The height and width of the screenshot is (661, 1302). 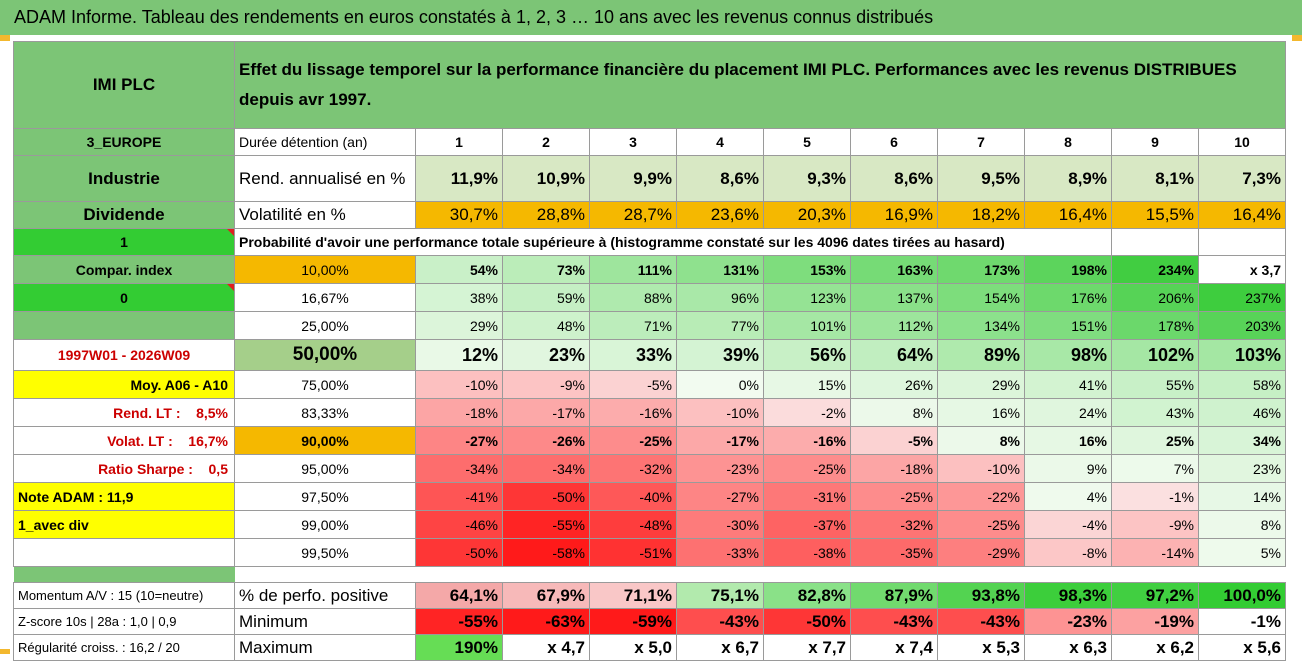 What do you see at coordinates (894, 355) in the screenshot?
I see `quantile-value: 64%` at bounding box center [894, 355].